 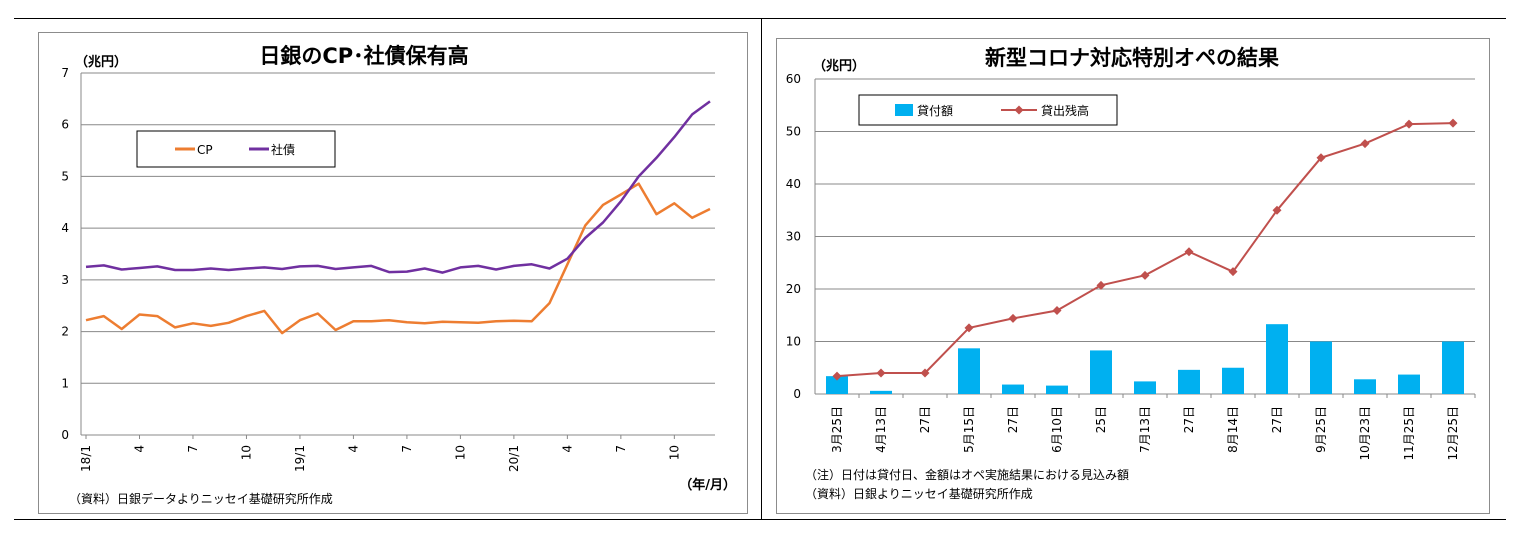 What do you see at coordinates (793, 237) in the screenshot?
I see `y-tick-label: 30` at bounding box center [793, 237].